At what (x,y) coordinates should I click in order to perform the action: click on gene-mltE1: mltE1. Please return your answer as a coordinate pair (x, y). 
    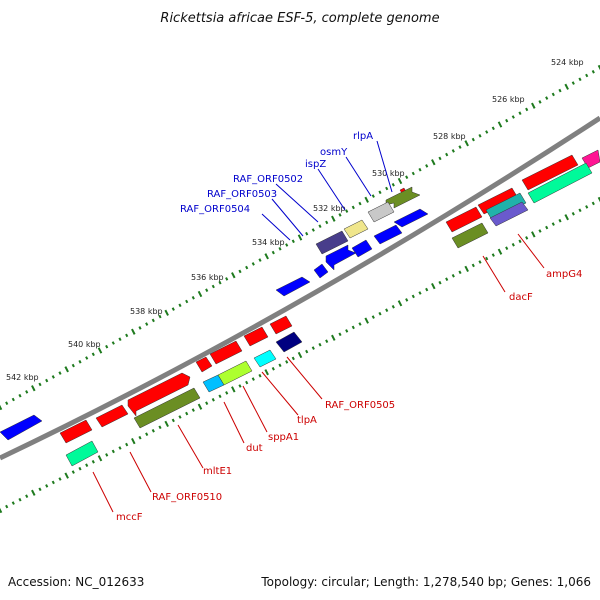
    Looking at the image, I should click on (182, 432).